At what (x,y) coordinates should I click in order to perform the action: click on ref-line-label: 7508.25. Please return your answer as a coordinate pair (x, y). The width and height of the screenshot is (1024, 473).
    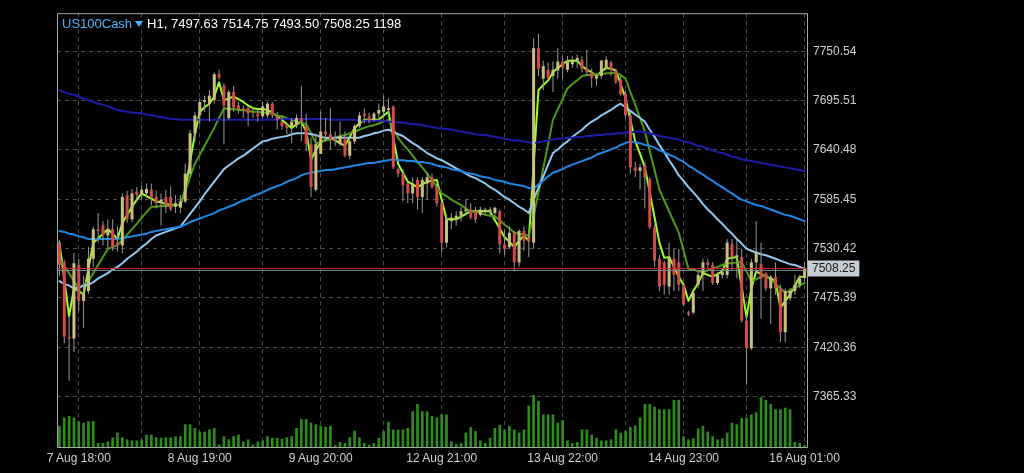
    Looking at the image, I should click on (834, 268).